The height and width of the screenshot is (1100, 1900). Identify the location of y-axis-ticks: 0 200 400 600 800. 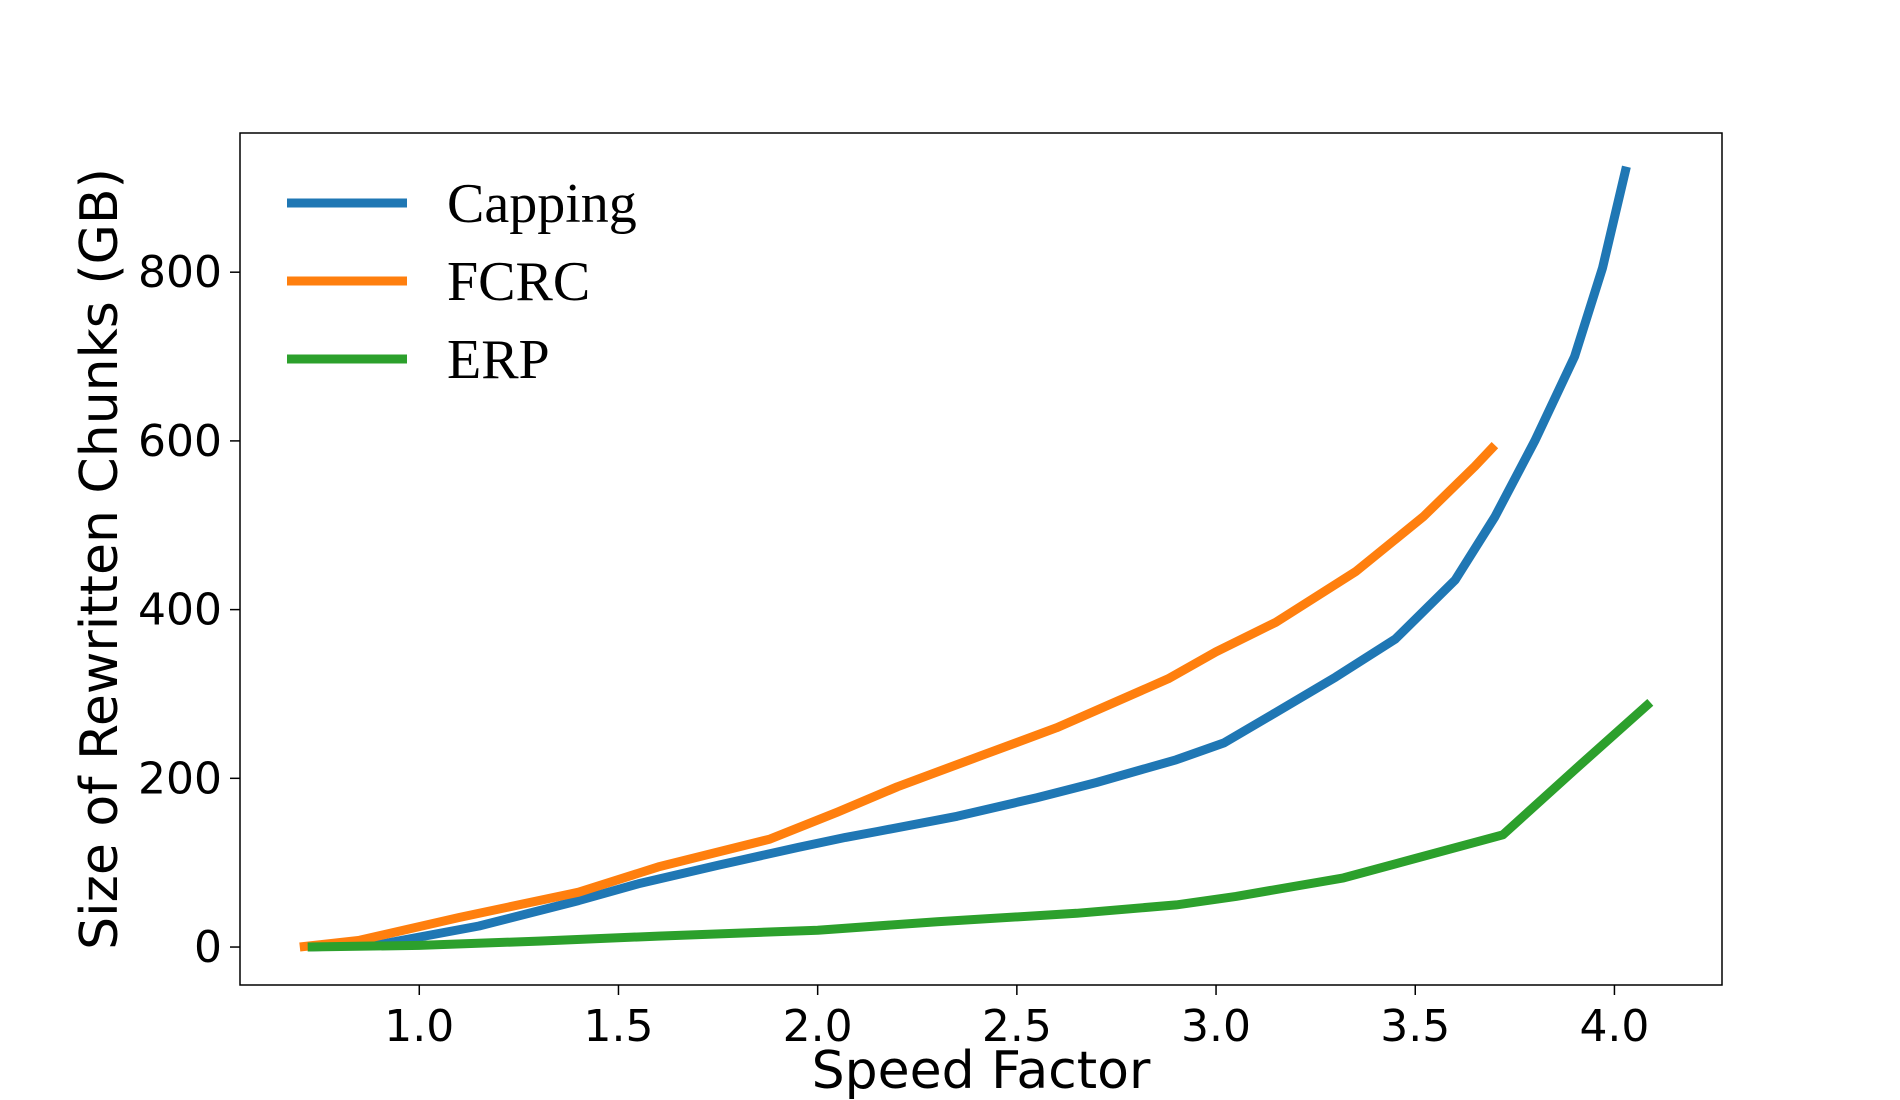
(189, 610).